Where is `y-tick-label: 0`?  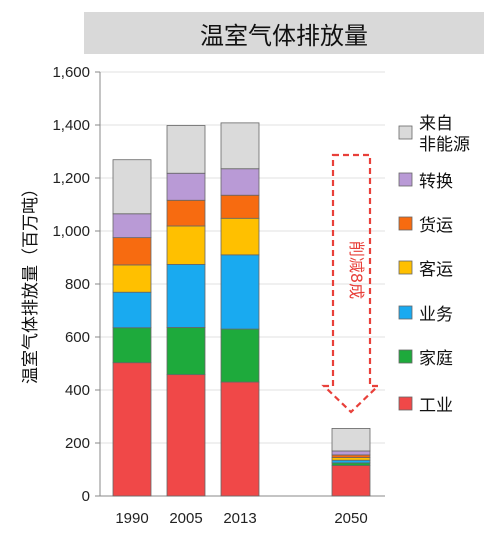
y-tick-label: 0 is located at coordinates (86, 496).